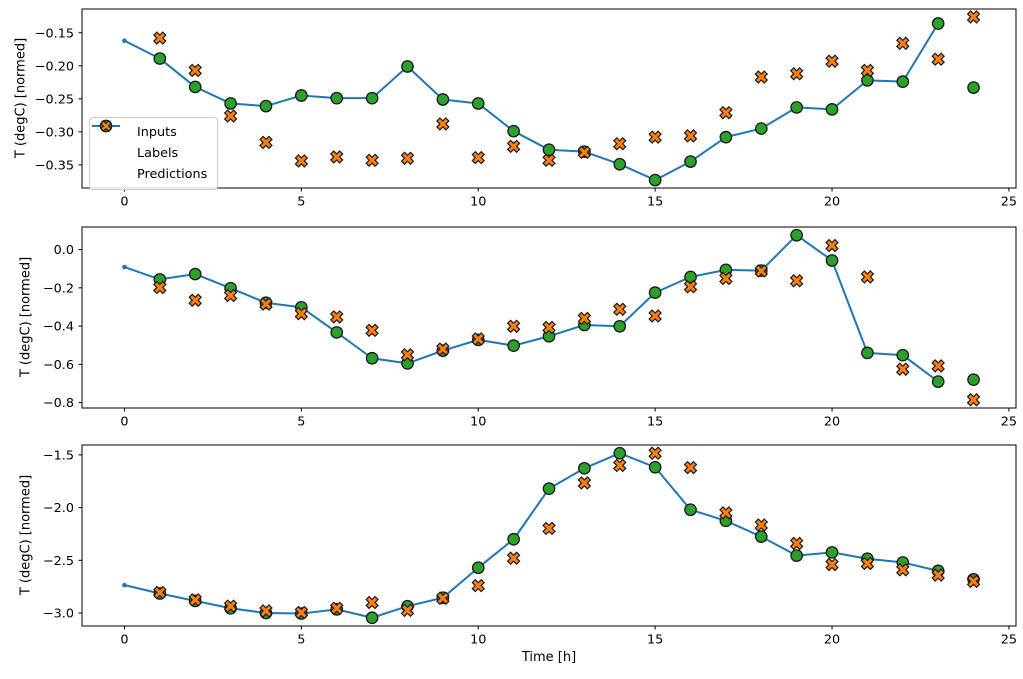 The image size is (1023, 679). What do you see at coordinates (58, 508) in the screenshot?
I see `y-tick-label: −2.0` at bounding box center [58, 508].